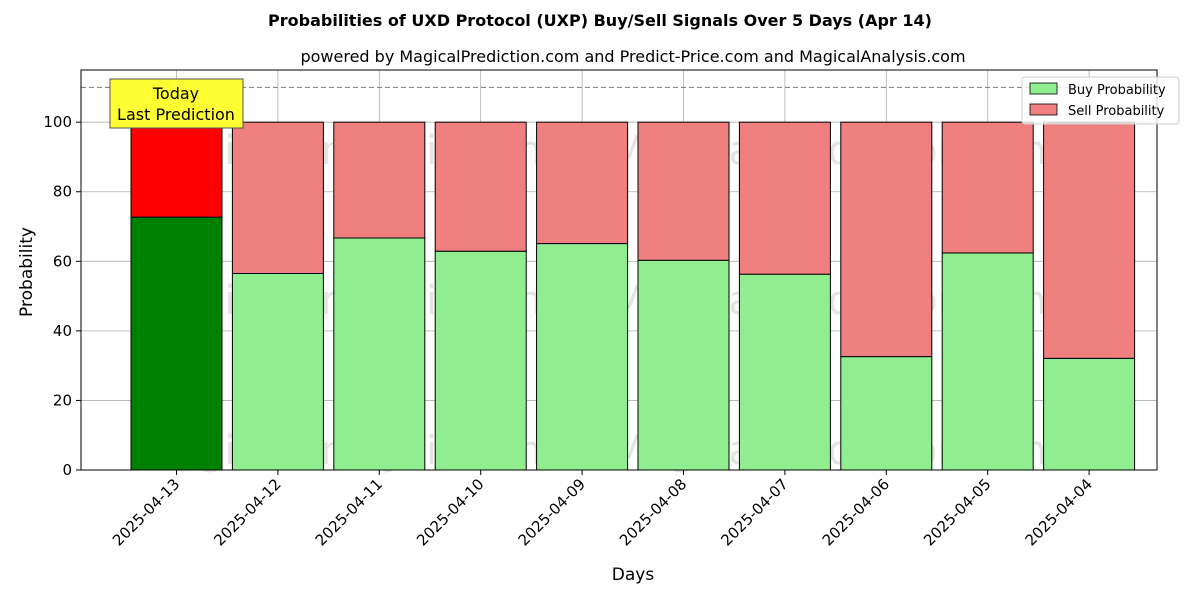 This screenshot has height=600, width=1200. Describe the element at coordinates (1043, 109) in the screenshot. I see `legend-swatch-sell` at that location.